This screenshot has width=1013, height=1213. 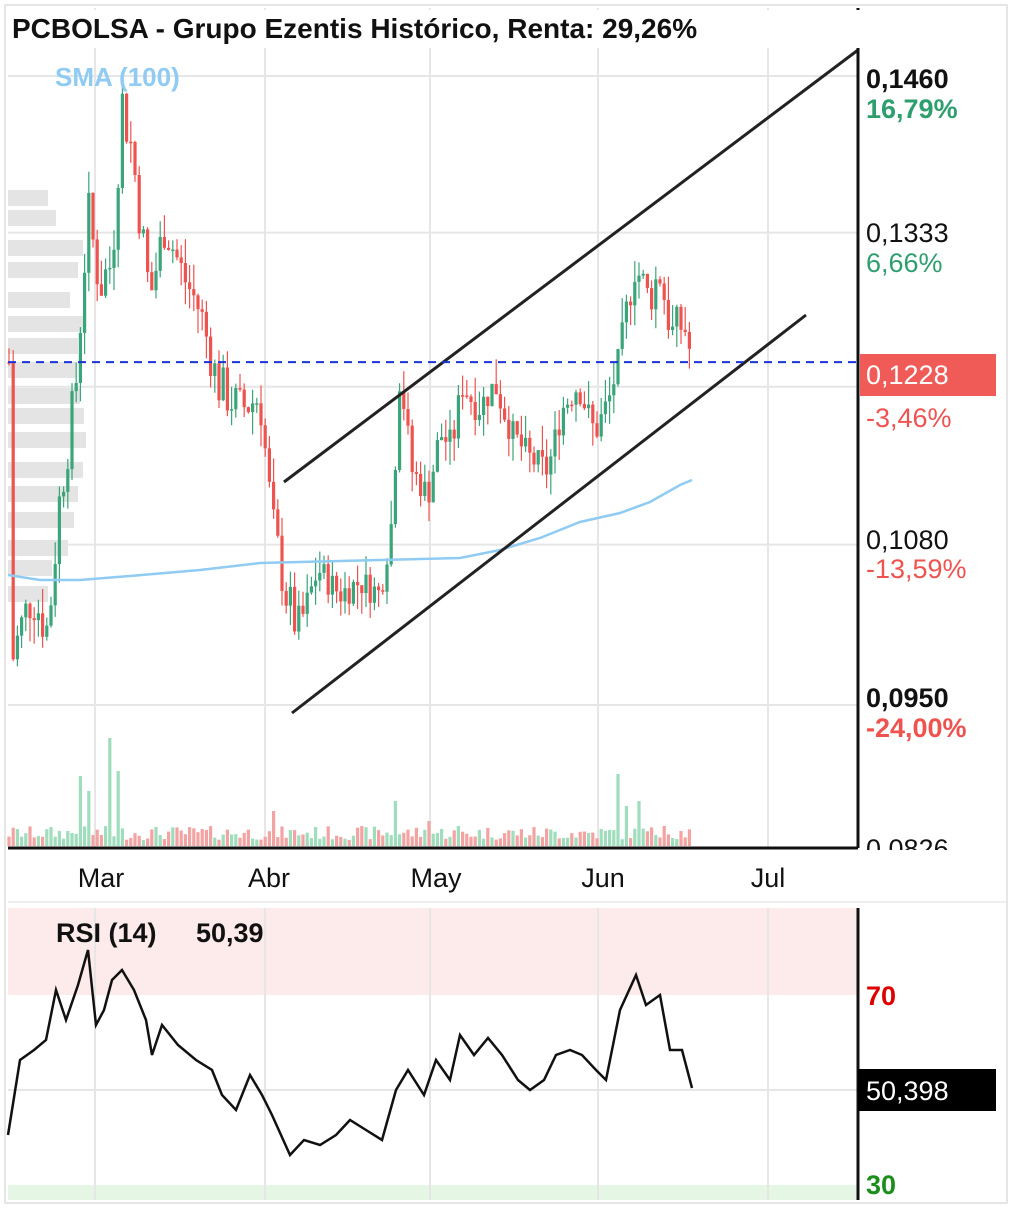 What do you see at coordinates (101, 878) in the screenshot?
I see `month-tick-label: Mar` at bounding box center [101, 878].